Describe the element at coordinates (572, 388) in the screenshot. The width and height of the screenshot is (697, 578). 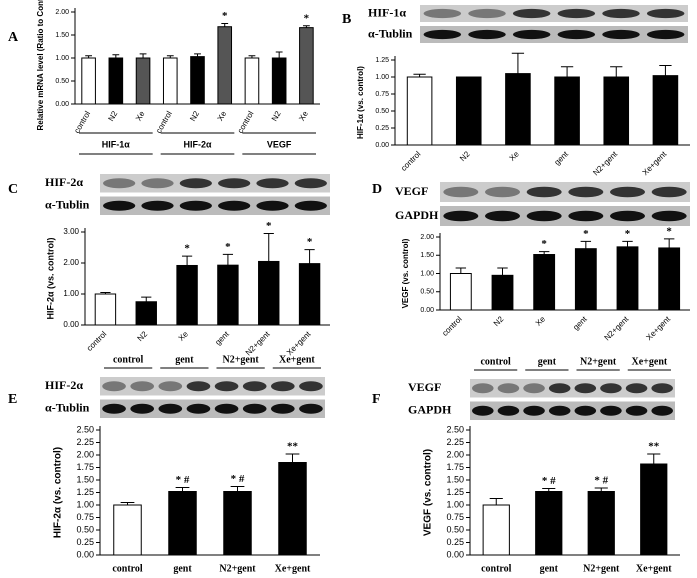
I see `blot-strip` at that location.